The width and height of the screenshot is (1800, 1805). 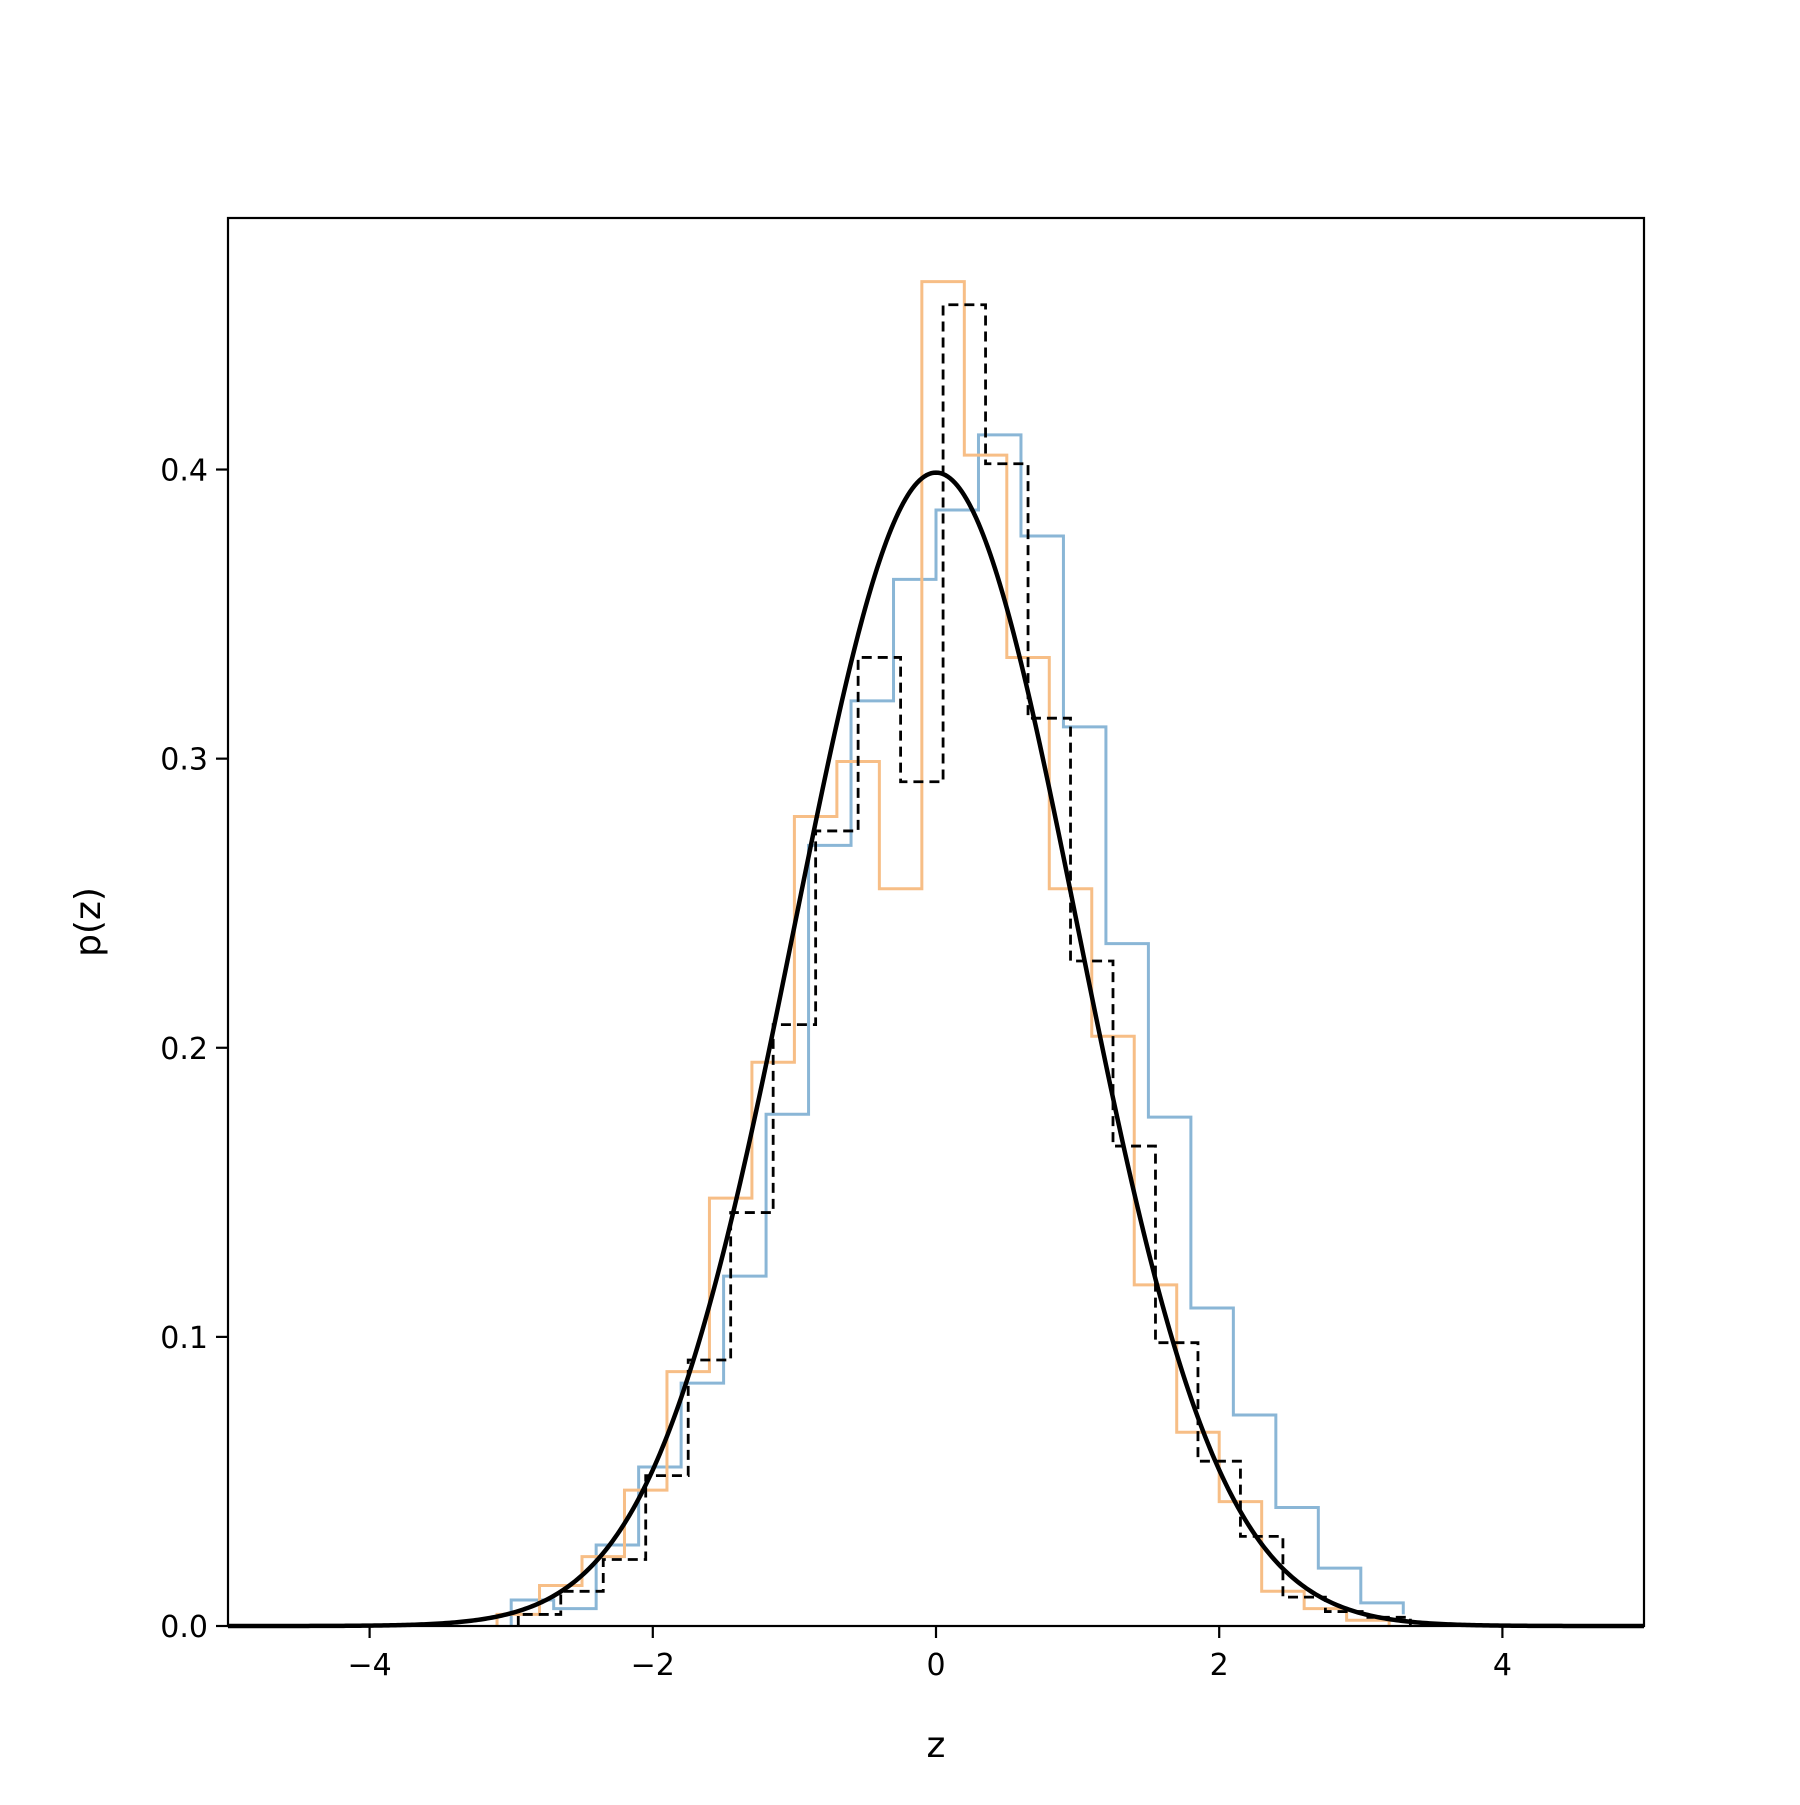 What do you see at coordinates (936, 1745) in the screenshot?
I see `x-axis-label: z` at bounding box center [936, 1745].